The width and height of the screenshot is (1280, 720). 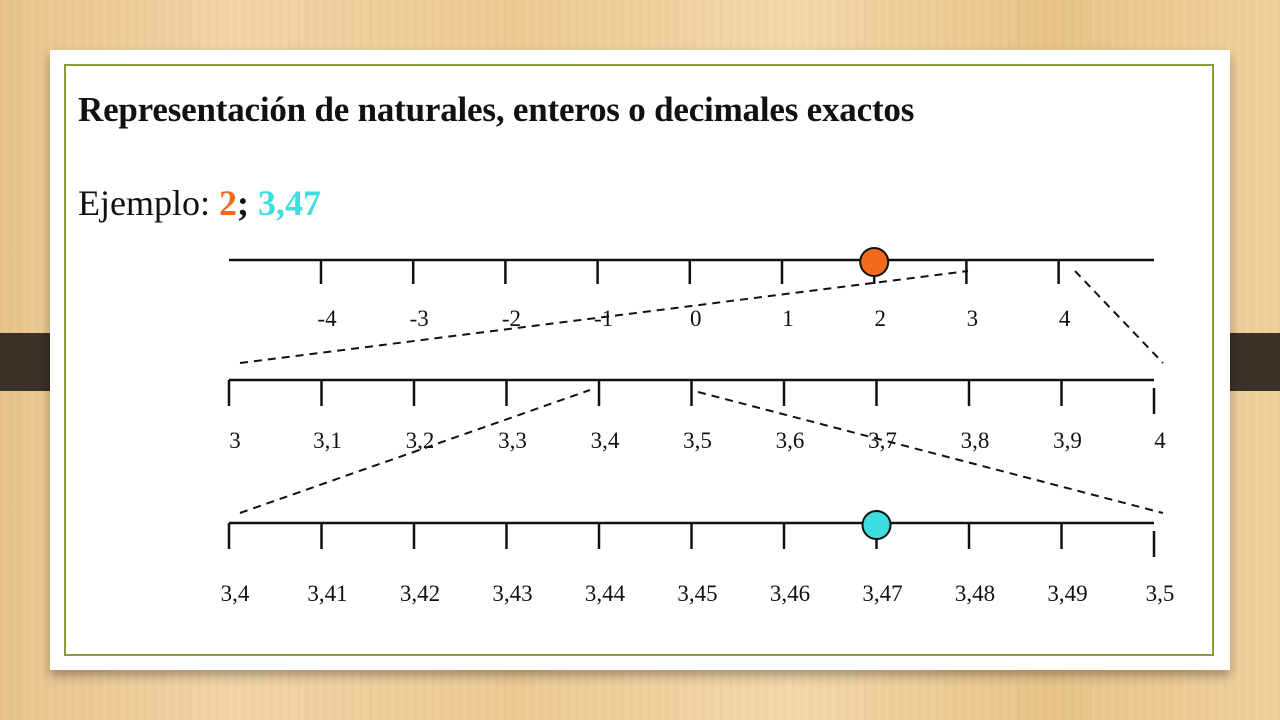 What do you see at coordinates (697, 593) in the screenshot?
I see `tick-label: 3,45` at bounding box center [697, 593].